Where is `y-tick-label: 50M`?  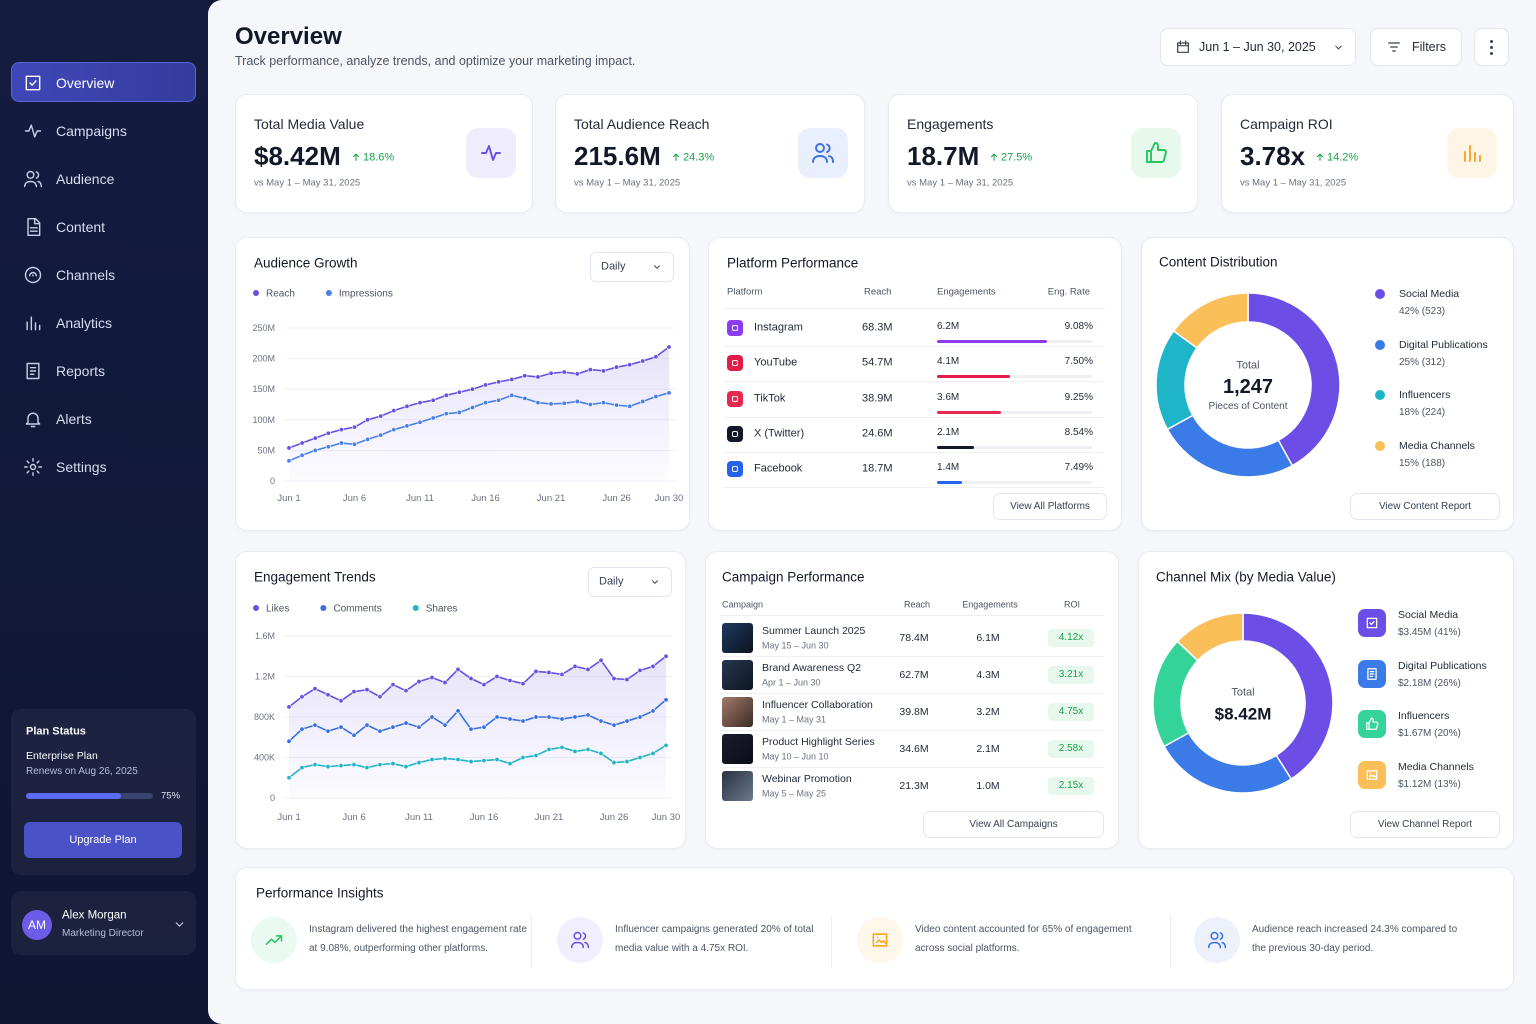
y-tick-label: 50M is located at coordinates (266, 450).